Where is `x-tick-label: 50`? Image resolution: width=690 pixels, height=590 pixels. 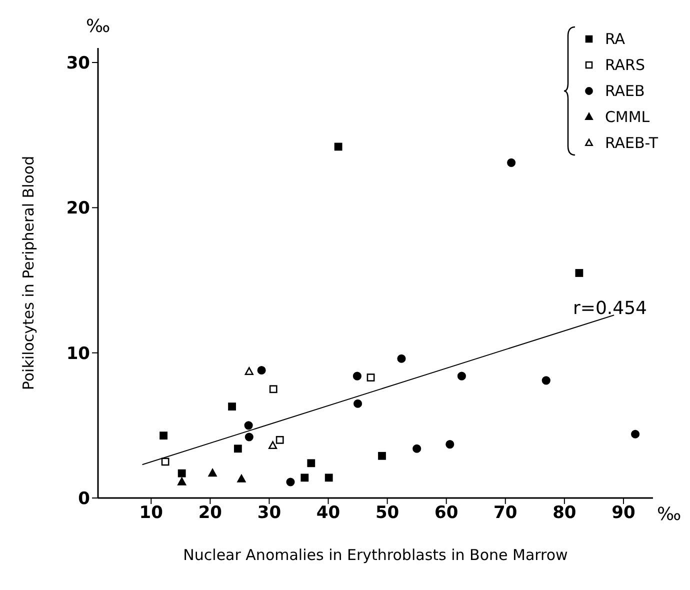
x-tick-label: 50 is located at coordinates (387, 513).